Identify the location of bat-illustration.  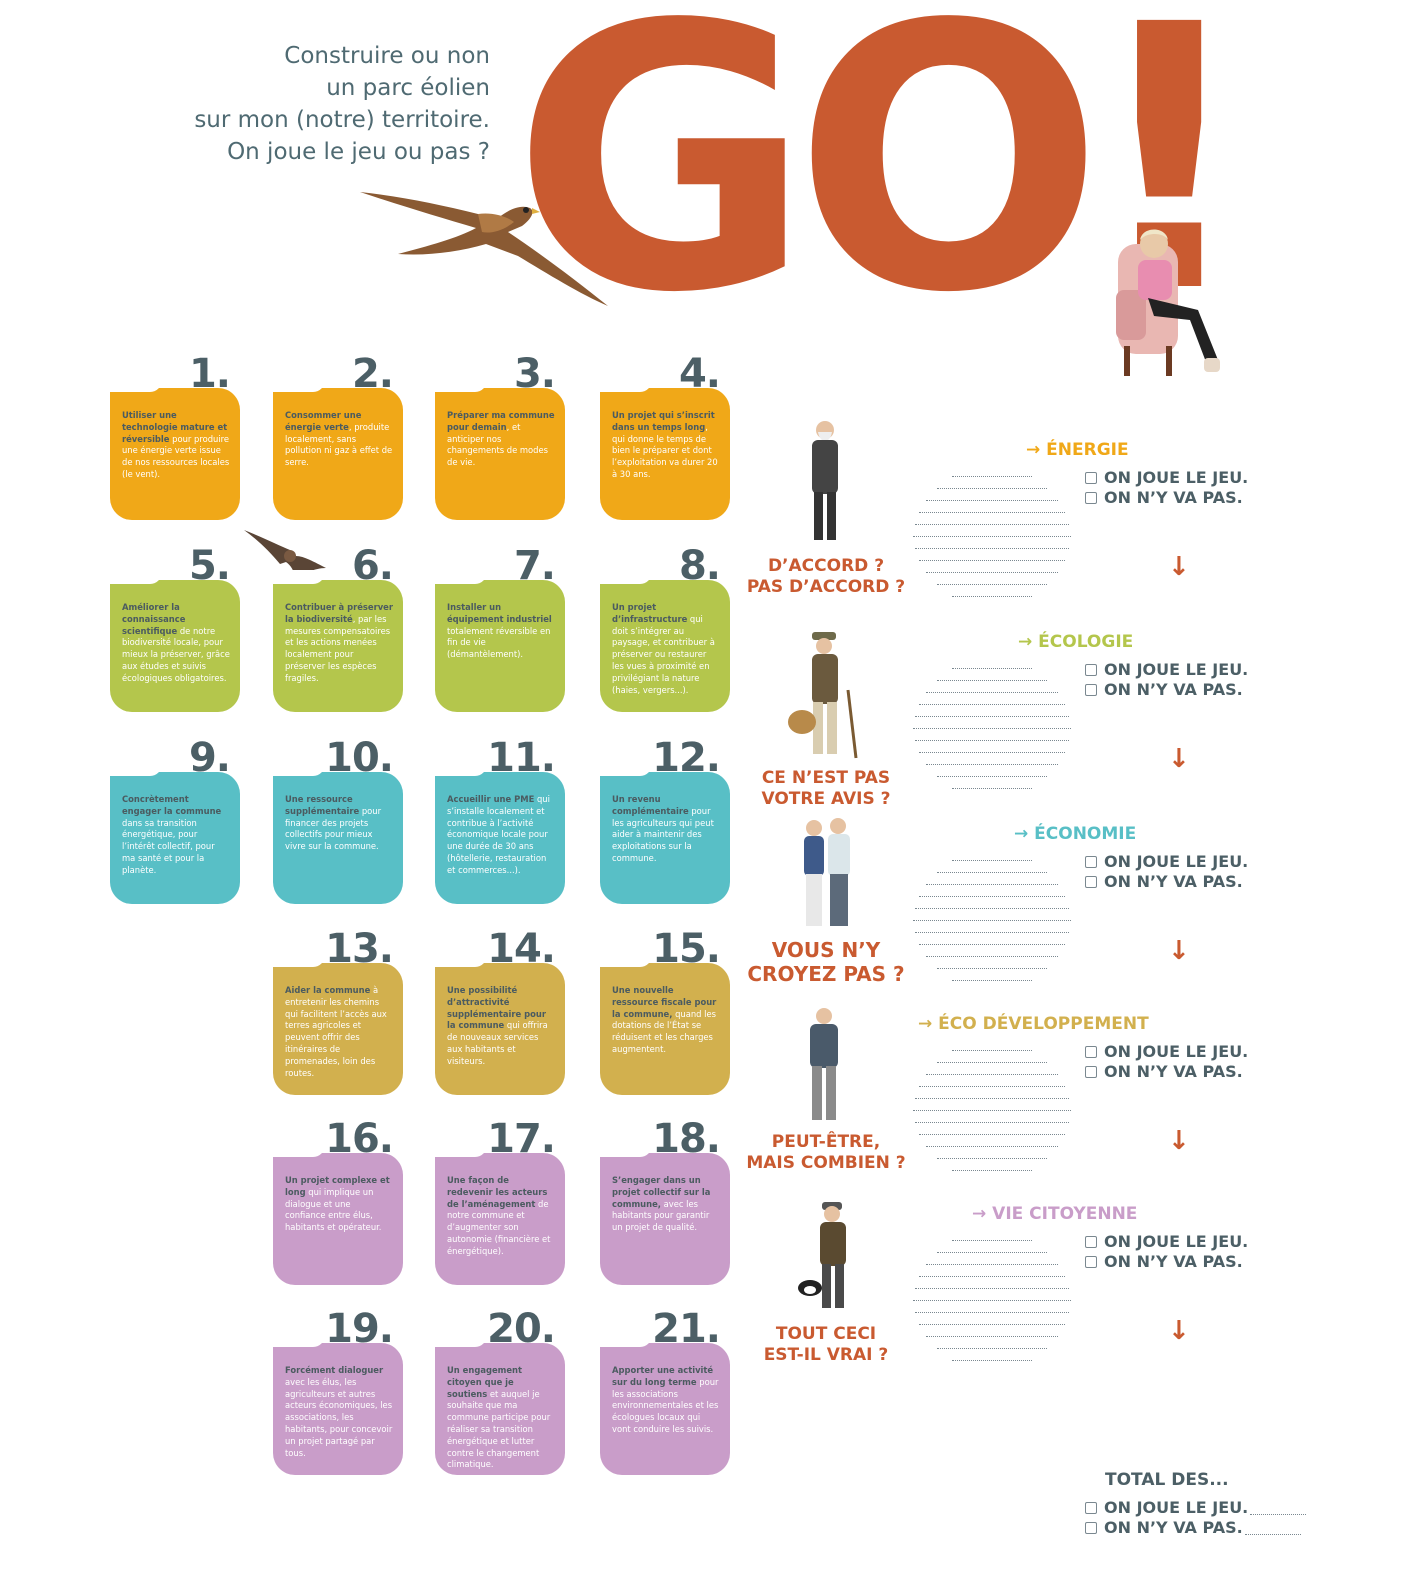
(285, 556).